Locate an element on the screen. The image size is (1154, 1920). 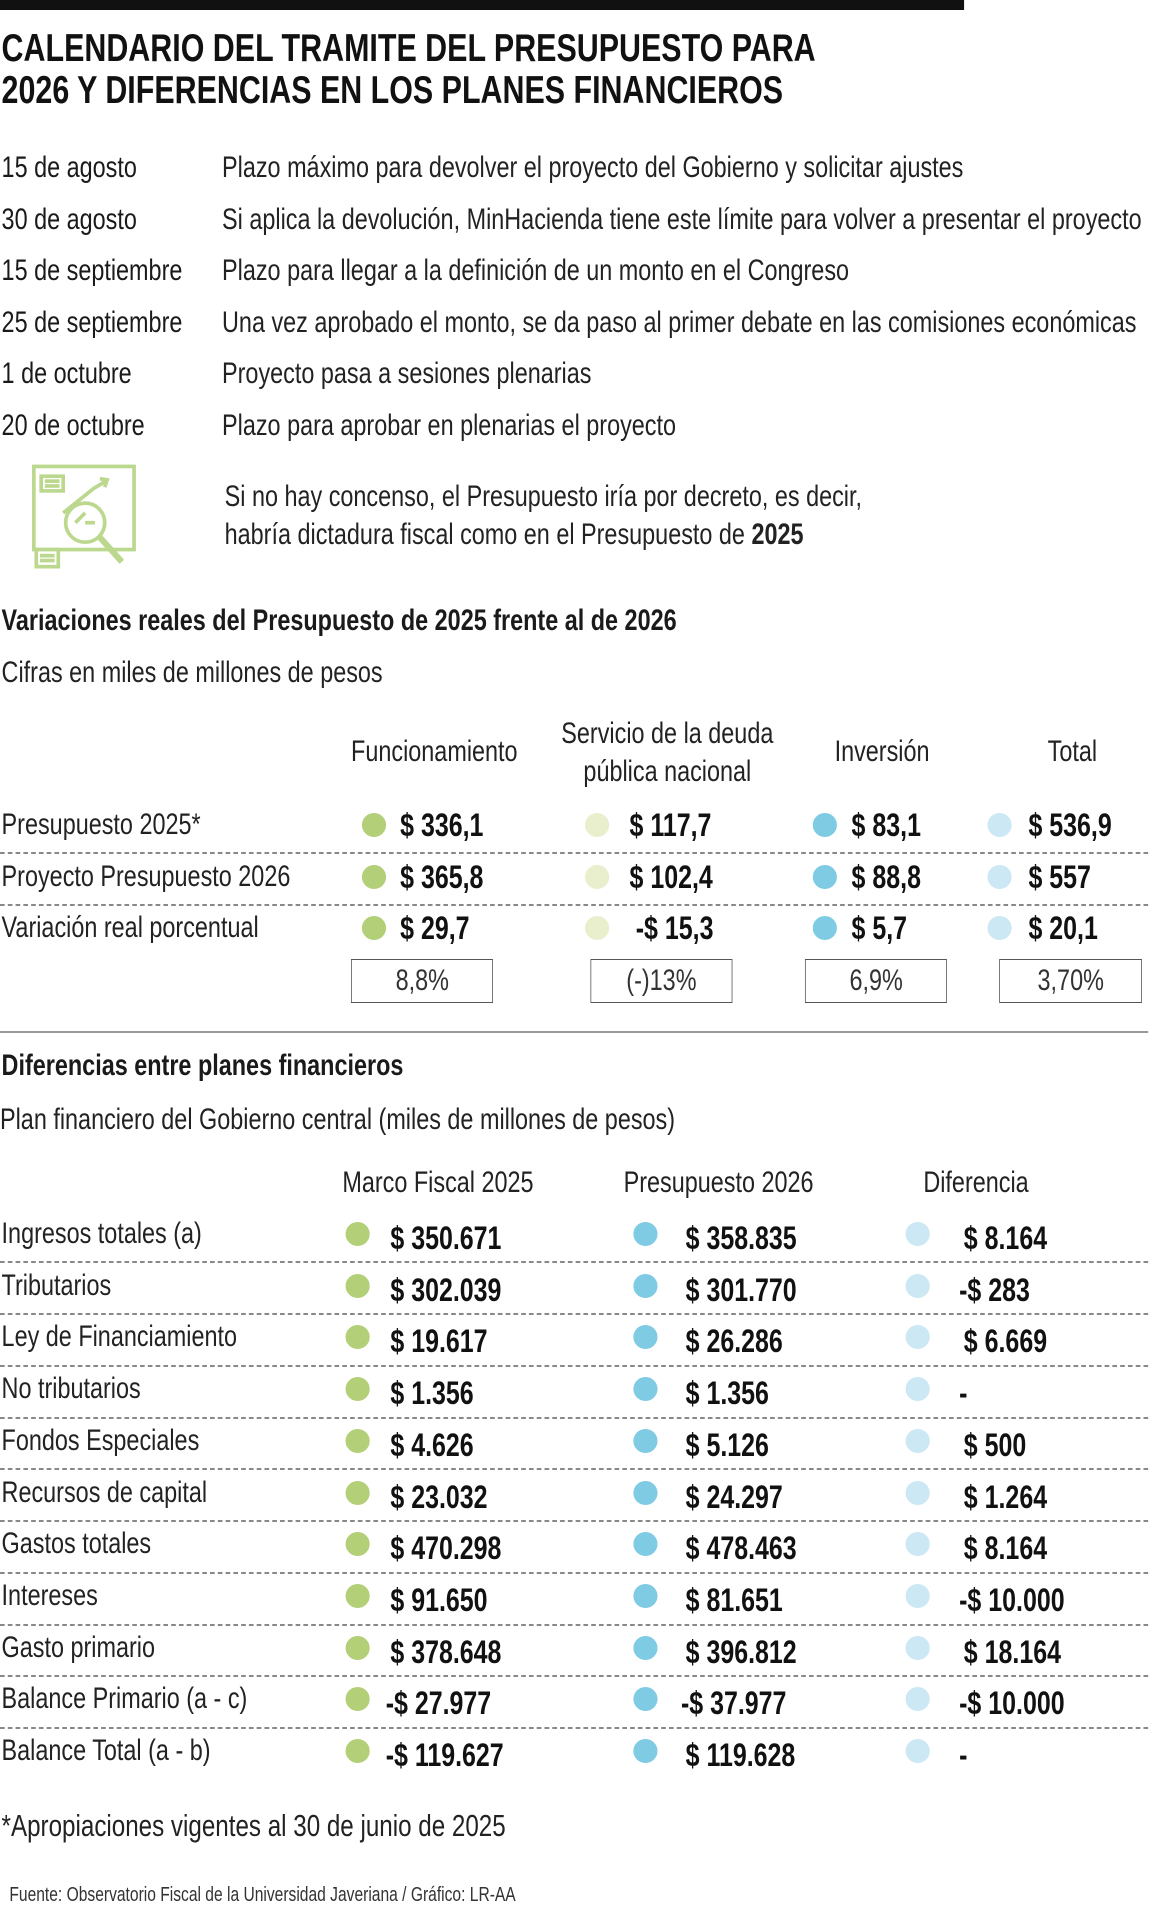
row-label: Gasto primario is located at coordinates (78, 1647).